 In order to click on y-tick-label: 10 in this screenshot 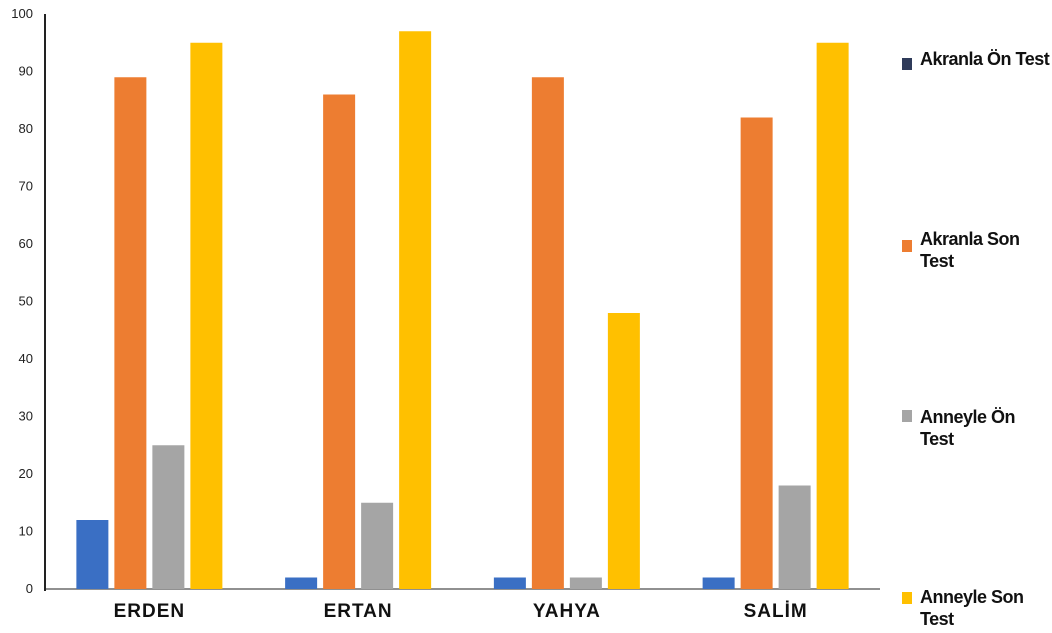, I will do `click(26, 531)`.